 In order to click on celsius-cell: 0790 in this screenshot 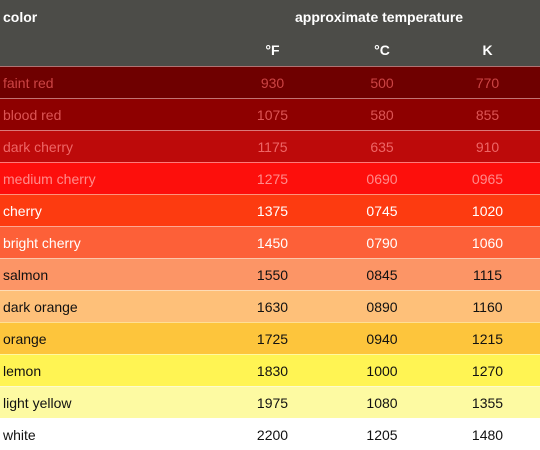, I will do `click(382, 242)`.